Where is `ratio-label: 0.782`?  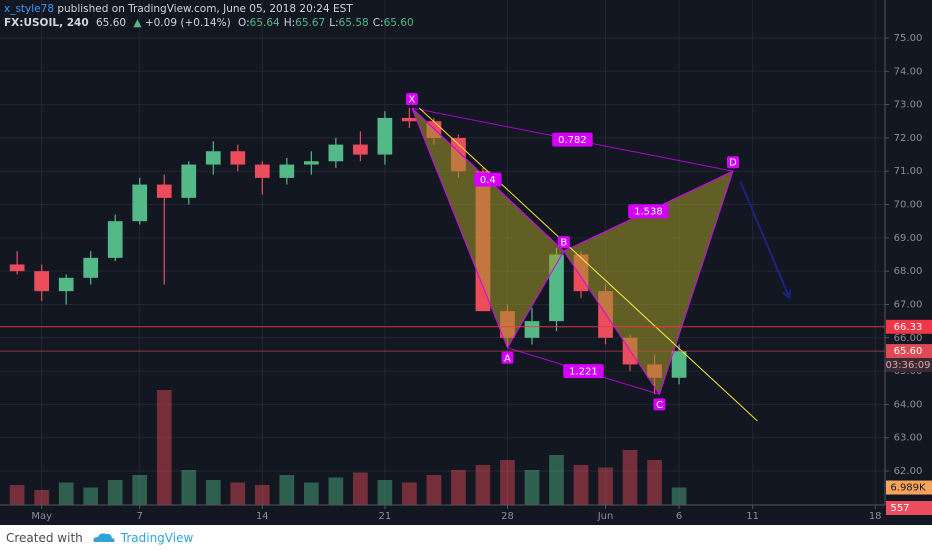 ratio-label: 0.782 is located at coordinates (572, 140).